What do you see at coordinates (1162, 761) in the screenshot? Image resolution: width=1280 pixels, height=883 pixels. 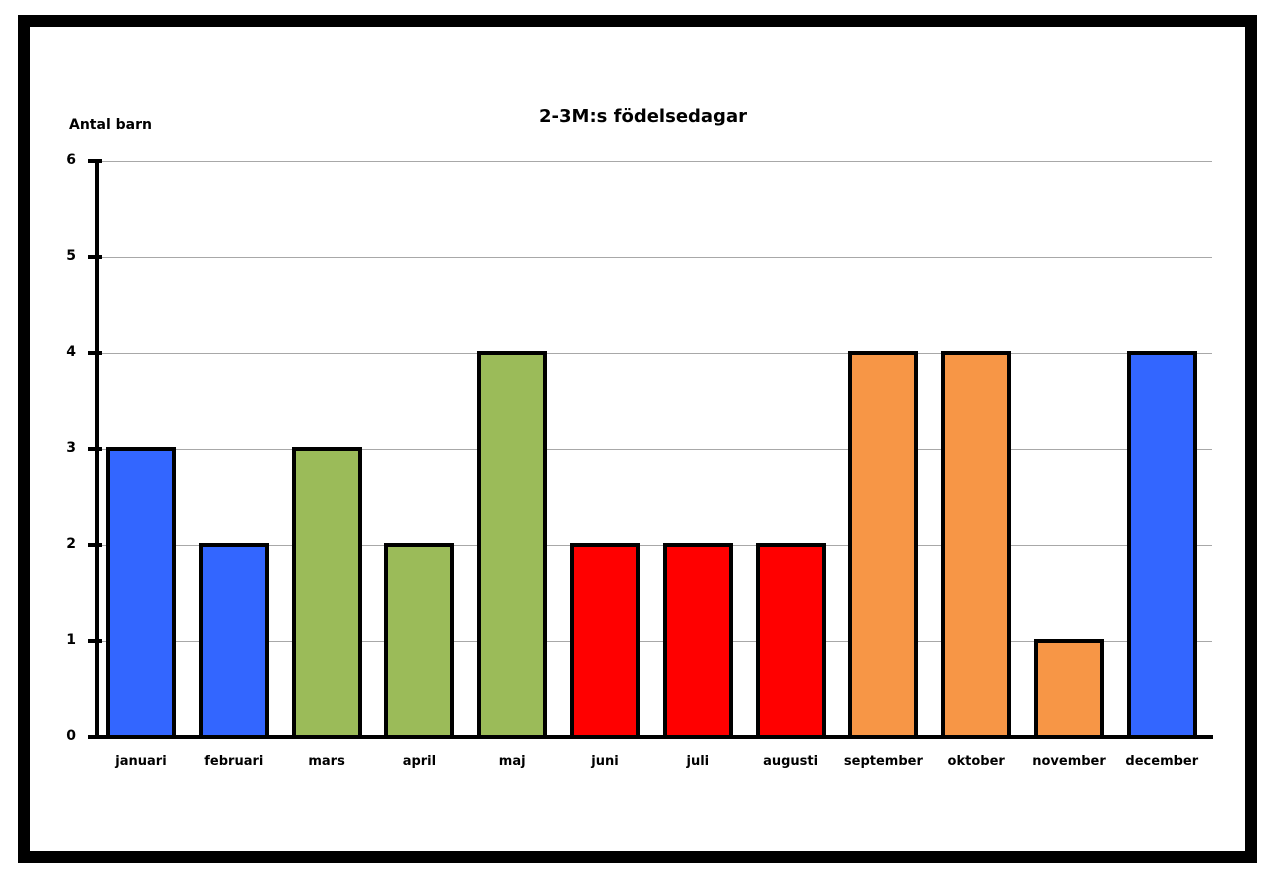 I see `x-tick-label: december` at bounding box center [1162, 761].